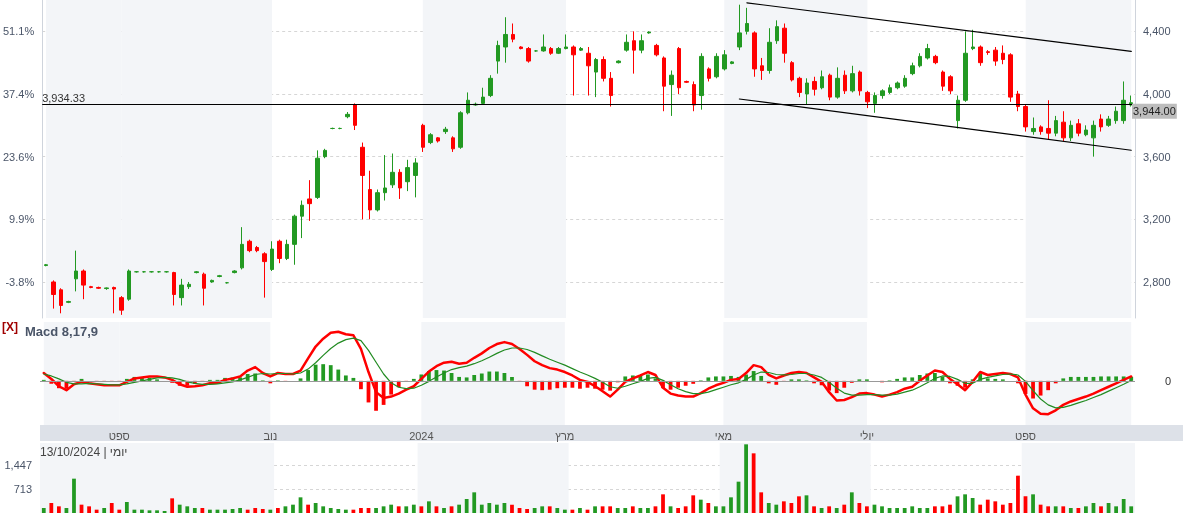 The width and height of the screenshot is (1183, 513). What do you see at coordinates (61, 331) in the screenshot?
I see `chart-title: Macd 8,17,9` at bounding box center [61, 331].